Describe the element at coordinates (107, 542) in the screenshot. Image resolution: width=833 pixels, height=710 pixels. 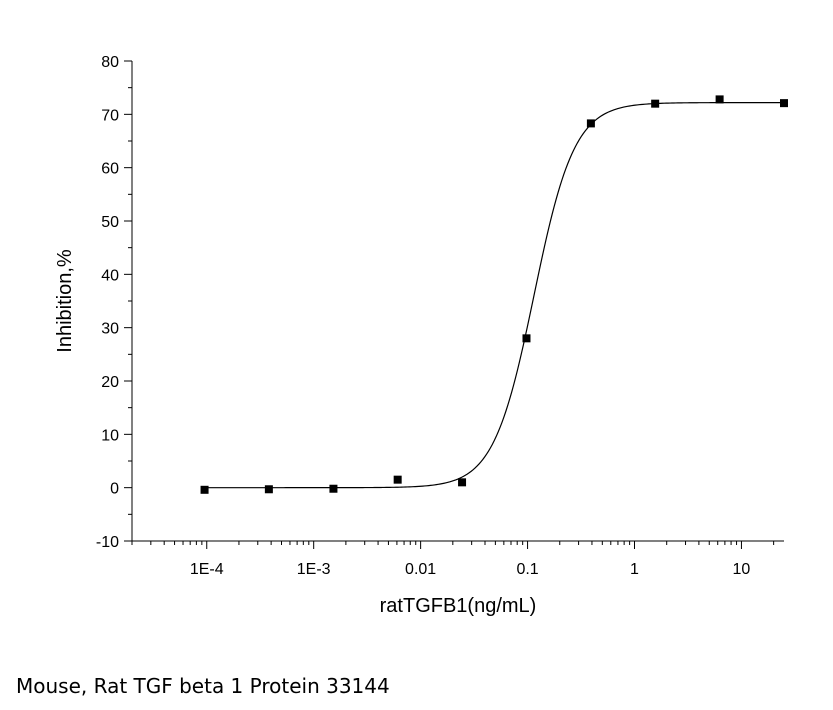
I see `y-tick-label: -10` at that location.